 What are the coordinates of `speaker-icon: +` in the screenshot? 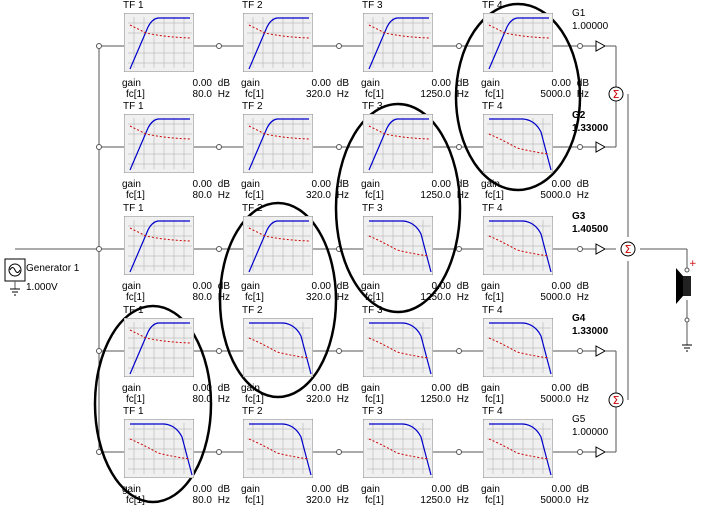 It's located at (686, 281).